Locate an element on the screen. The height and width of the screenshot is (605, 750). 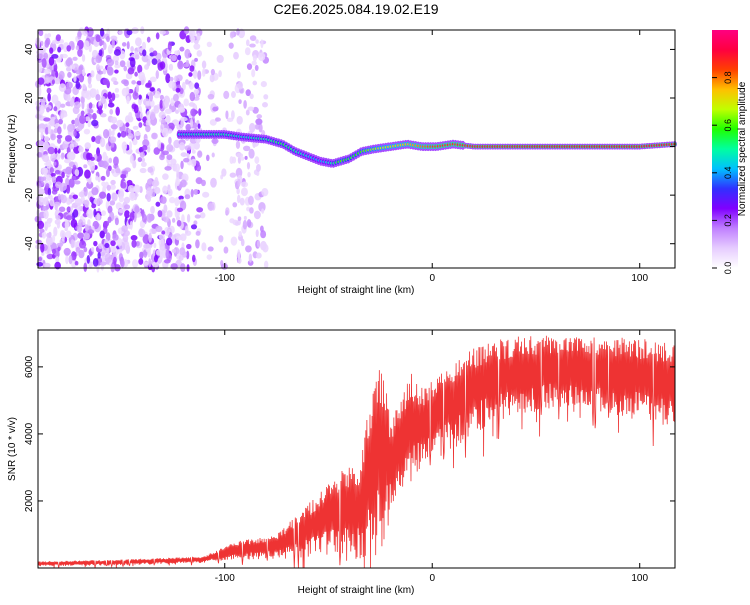
spectrogram-y-tick-label: 40 is located at coordinates (29, 49).